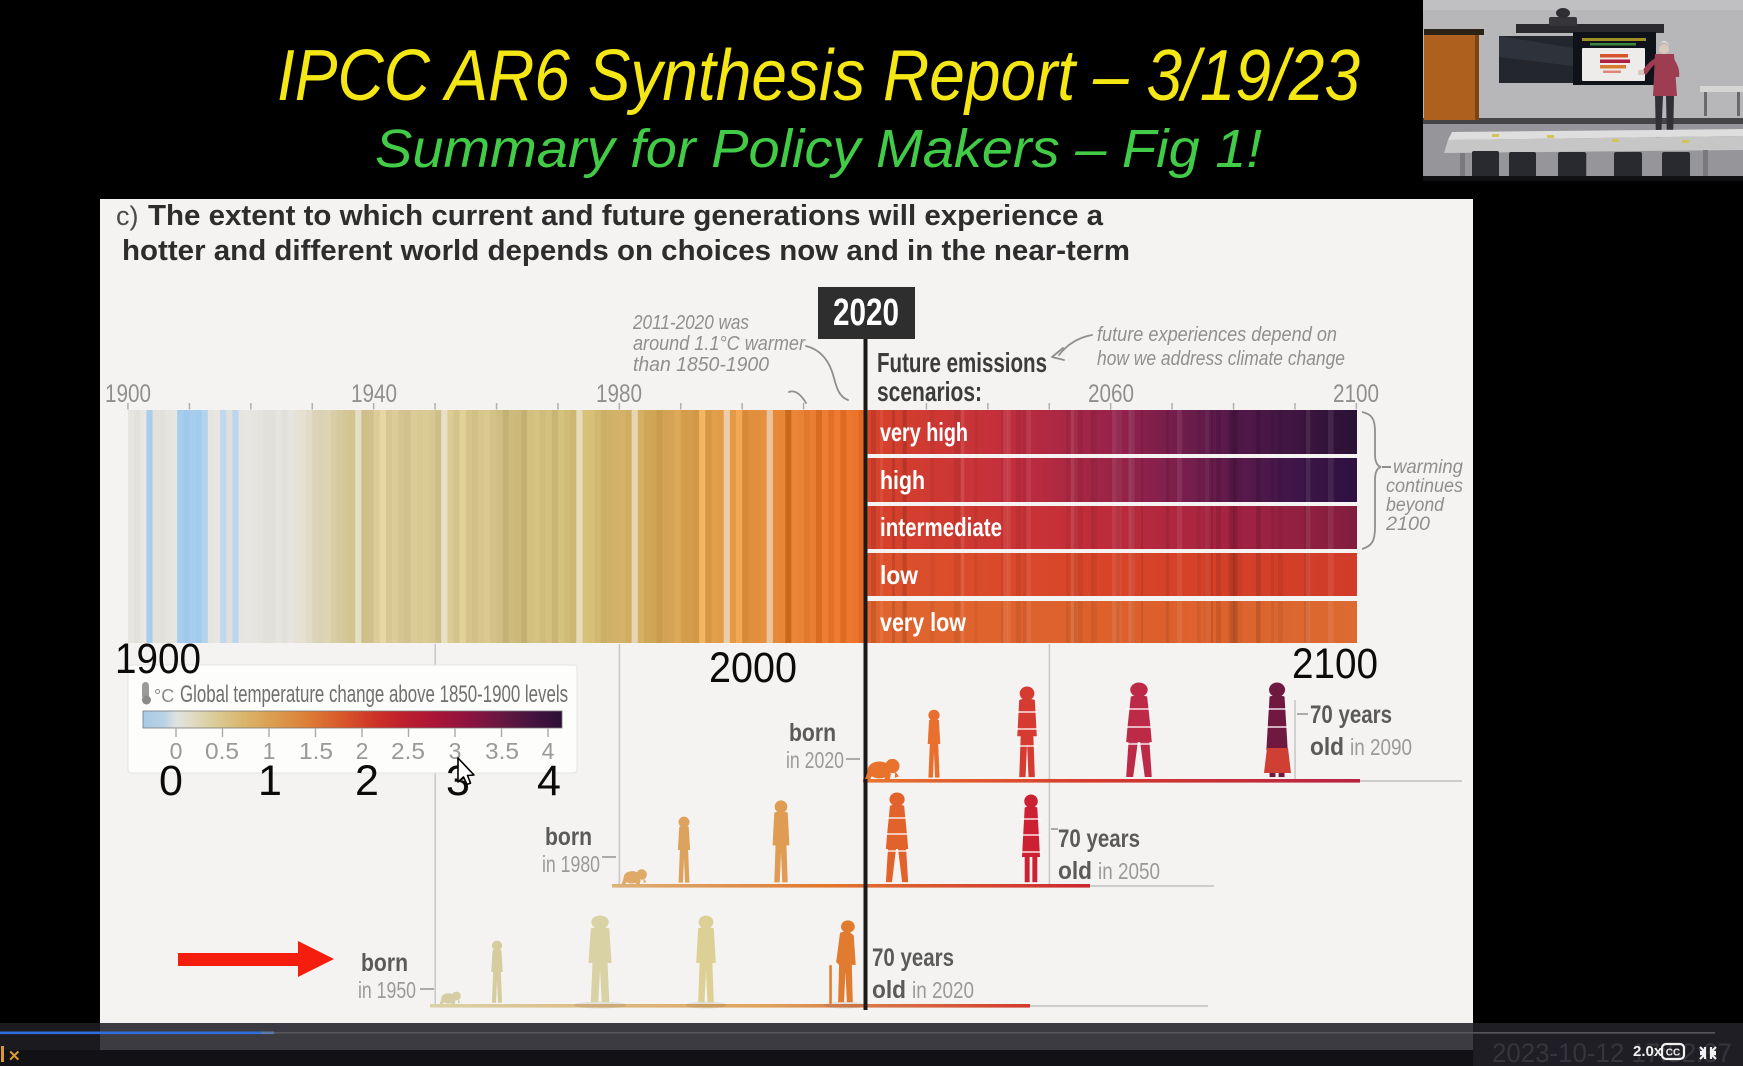 The width and height of the screenshot is (1743, 1066). Describe the element at coordinates (1673, 1053) in the screenshot. I see `svg-text: CC` at that location.